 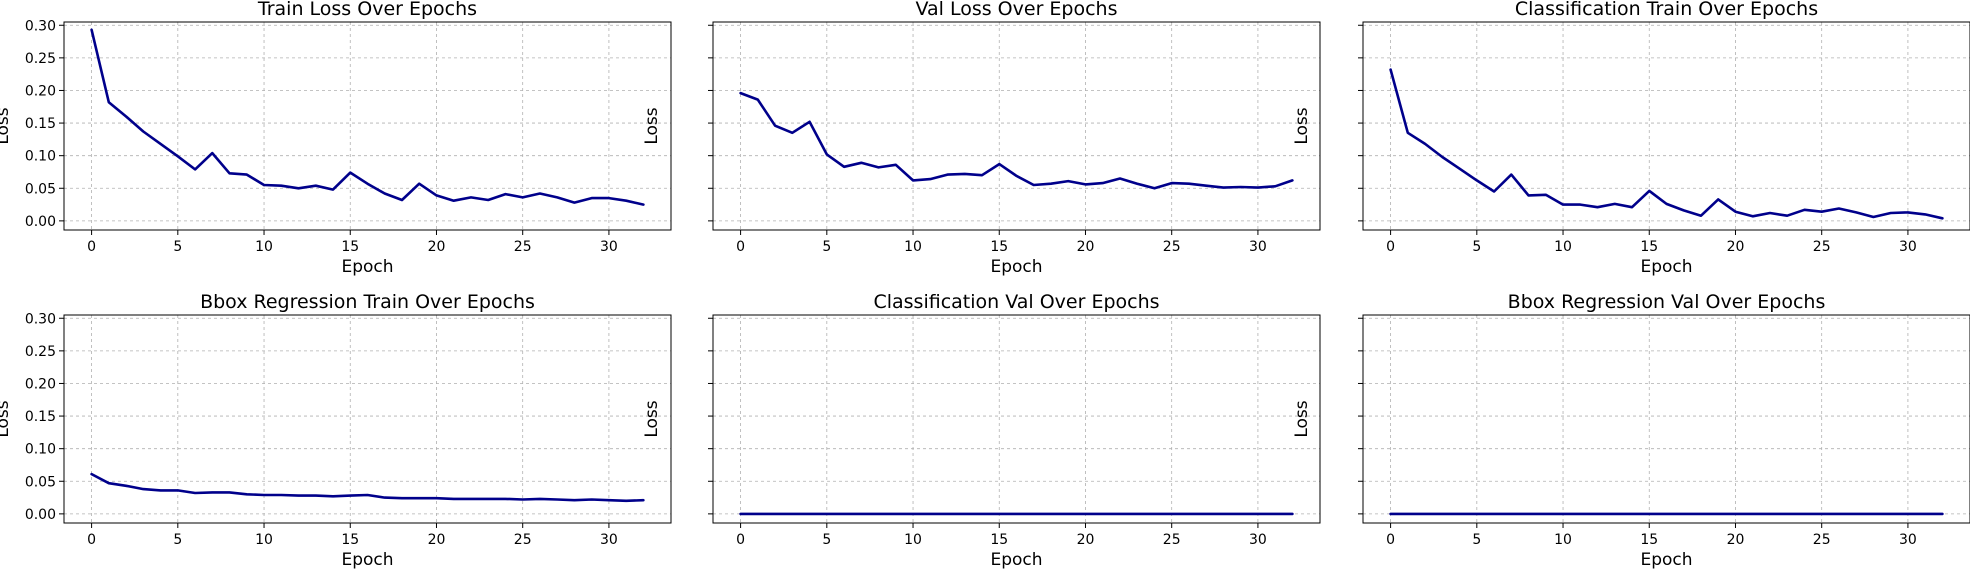 What do you see at coordinates (367, 10) in the screenshot?
I see `chart-title: Train Loss Over Epochs` at bounding box center [367, 10].